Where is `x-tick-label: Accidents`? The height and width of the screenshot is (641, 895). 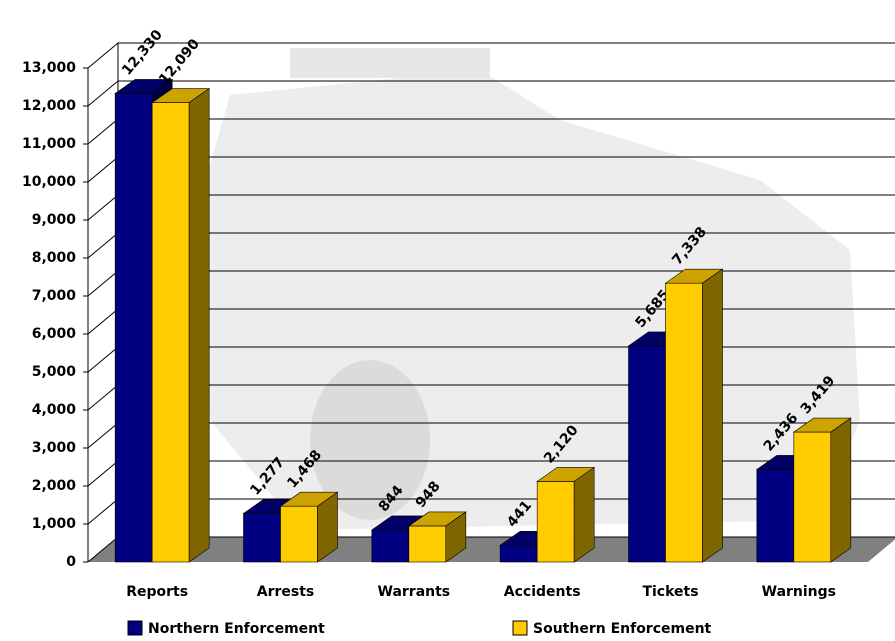
x-tick-label: Accidents is located at coordinates (542, 592).